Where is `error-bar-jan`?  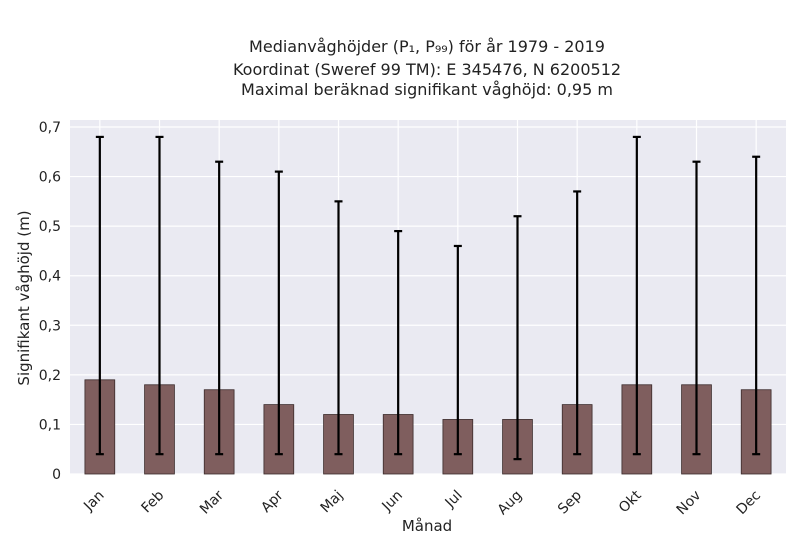 error-bar-jan is located at coordinates (99, 295).